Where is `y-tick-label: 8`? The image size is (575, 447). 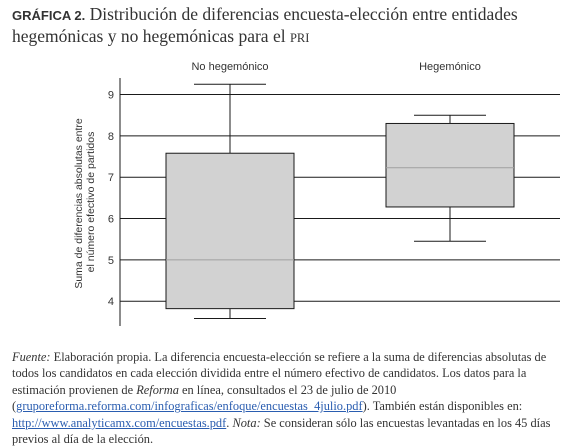
y-tick-label: 8 is located at coordinates (111, 137).